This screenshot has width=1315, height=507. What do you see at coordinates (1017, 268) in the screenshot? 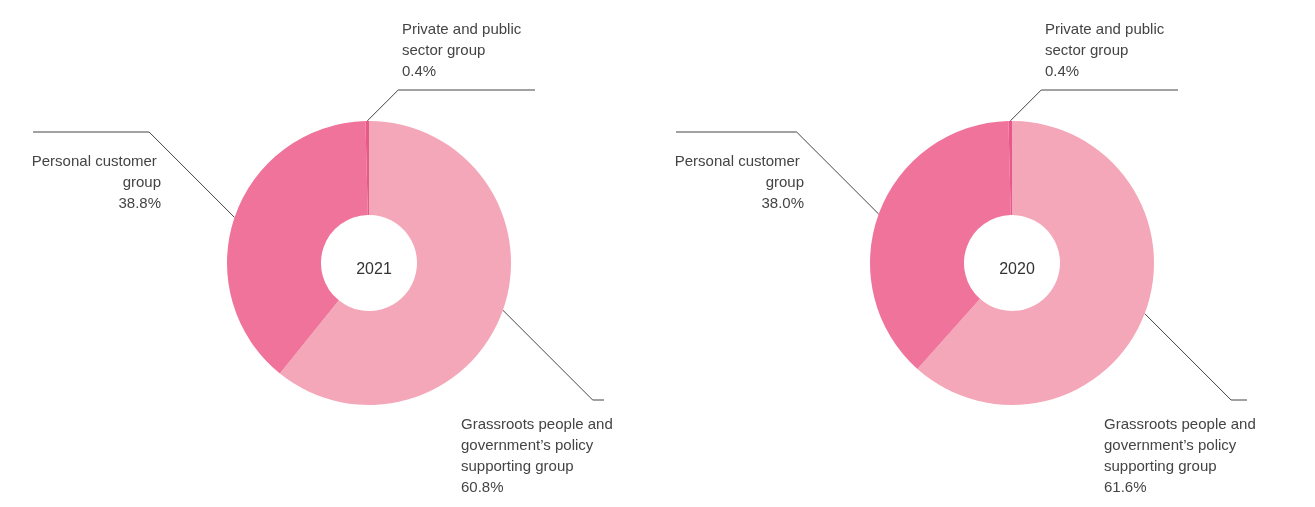
I see `text: 2020` at bounding box center [1017, 268].